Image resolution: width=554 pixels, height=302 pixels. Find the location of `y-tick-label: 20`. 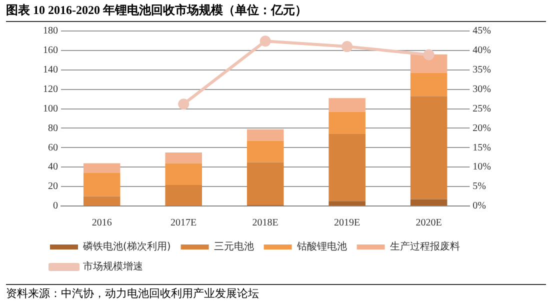

y-tick-label: 20 is located at coordinates (53, 186).